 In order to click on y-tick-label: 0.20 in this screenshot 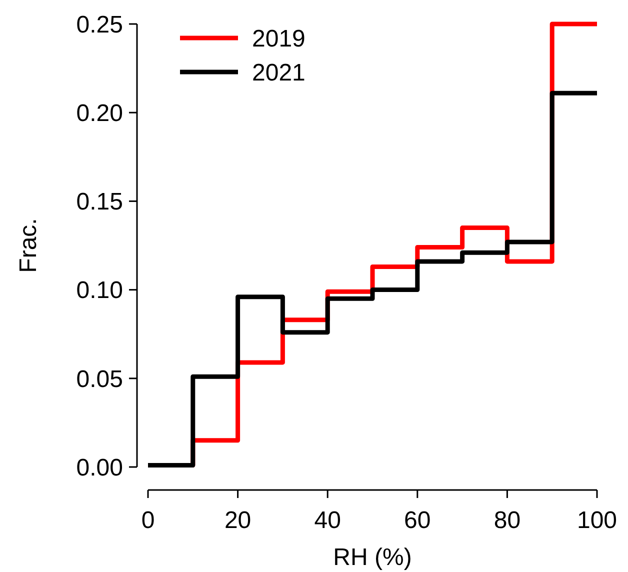, I will do `click(99, 113)`.